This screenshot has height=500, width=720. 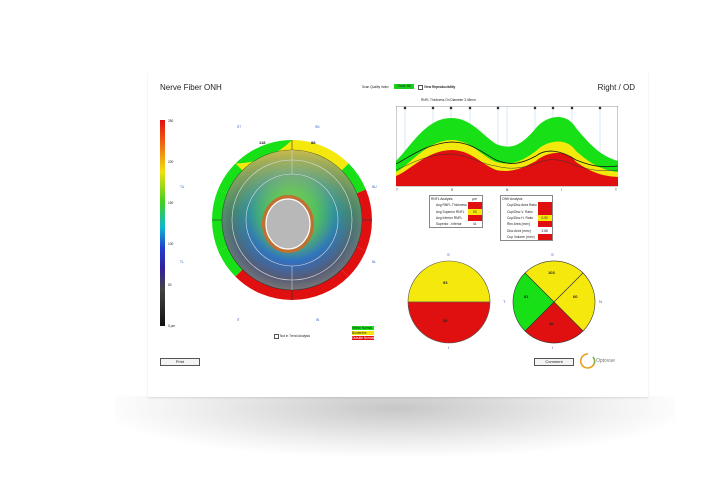 What do you see at coordinates (318, 320) in the screenshot?
I see `sector-label-in: IN` at bounding box center [318, 320].